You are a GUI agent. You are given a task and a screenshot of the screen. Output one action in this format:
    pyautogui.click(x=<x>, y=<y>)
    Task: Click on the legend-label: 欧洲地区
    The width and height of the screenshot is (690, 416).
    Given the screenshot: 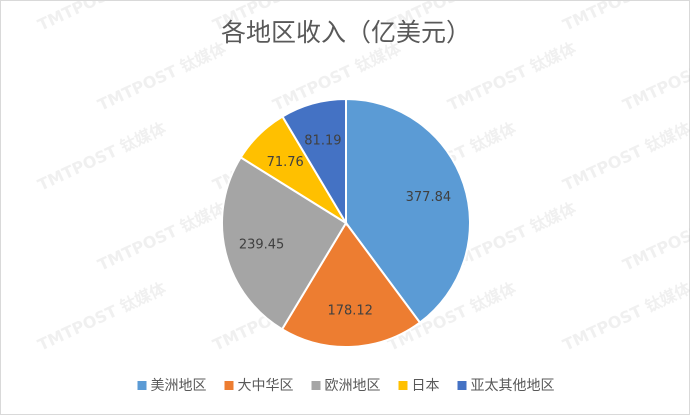 What is the action you would take?
    pyautogui.click(x=353, y=386)
    